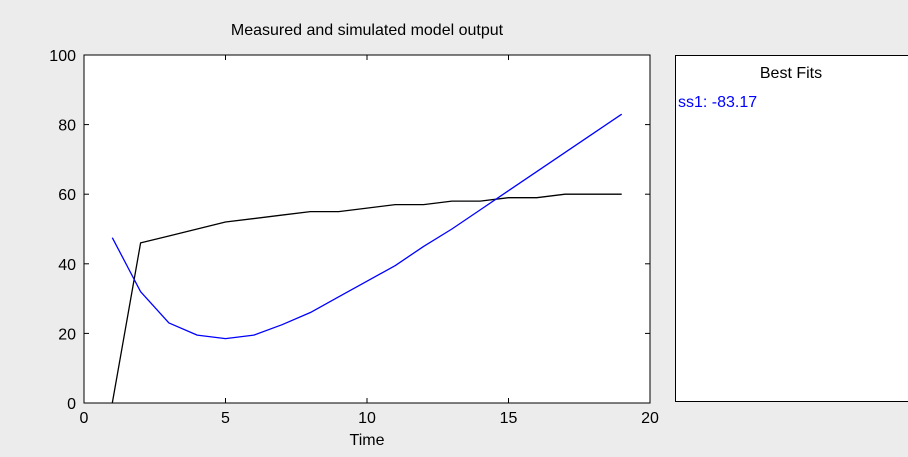  Describe the element at coordinates (509, 418) in the screenshot. I see `x-tick-label: 15` at that location.